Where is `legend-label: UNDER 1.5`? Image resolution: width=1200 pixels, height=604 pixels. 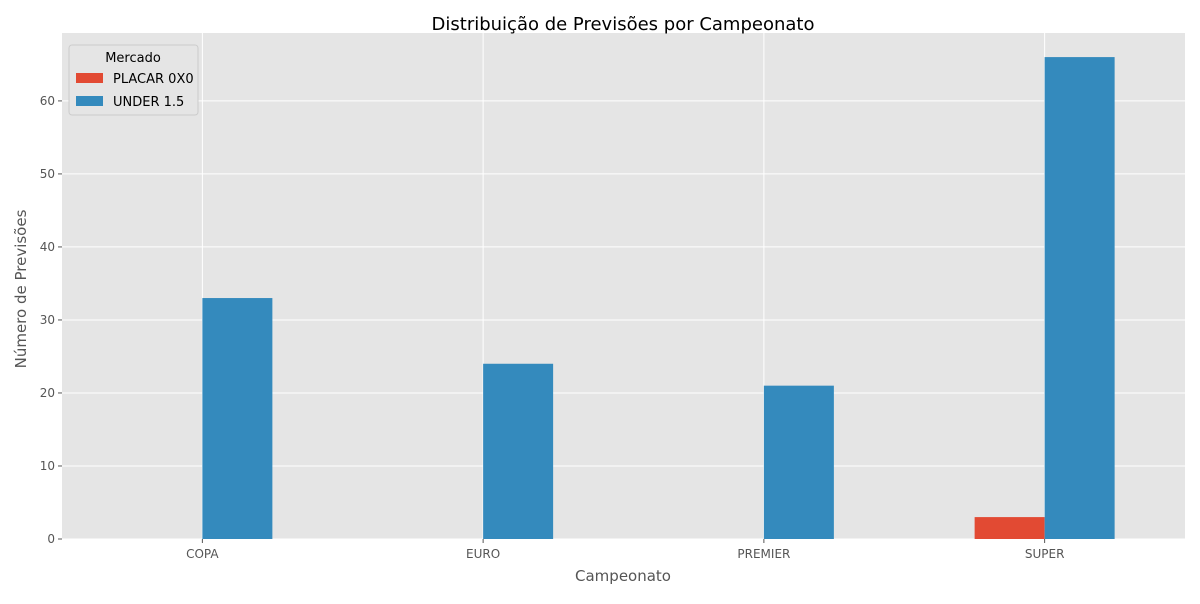 legend-label: UNDER 1.5 is located at coordinates (148, 102).